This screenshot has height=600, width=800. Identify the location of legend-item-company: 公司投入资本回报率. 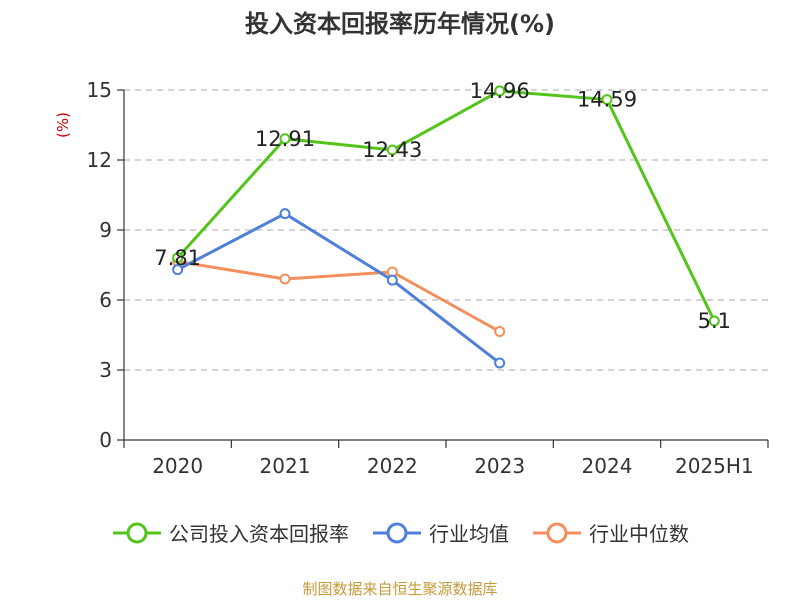
(230, 532).